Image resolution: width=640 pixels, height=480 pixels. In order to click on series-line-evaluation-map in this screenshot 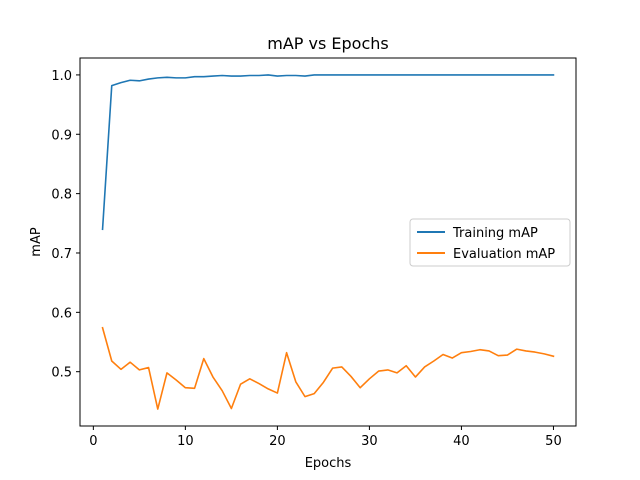, I will do `click(328, 368)`.